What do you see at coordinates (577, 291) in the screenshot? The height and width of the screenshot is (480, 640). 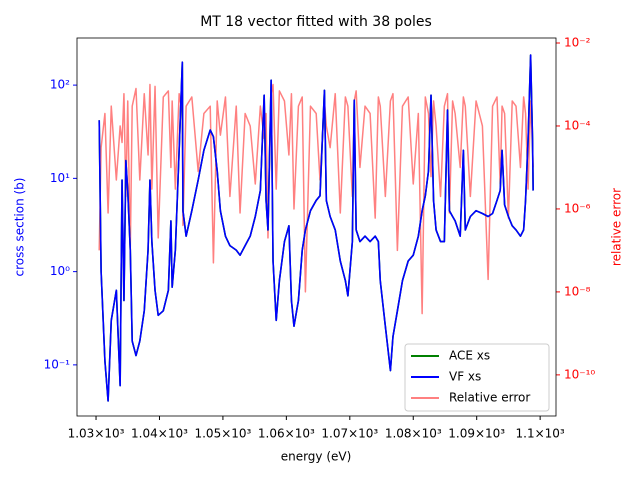 I see `y2-tick-label: 10⁻⁸` at bounding box center [577, 291].